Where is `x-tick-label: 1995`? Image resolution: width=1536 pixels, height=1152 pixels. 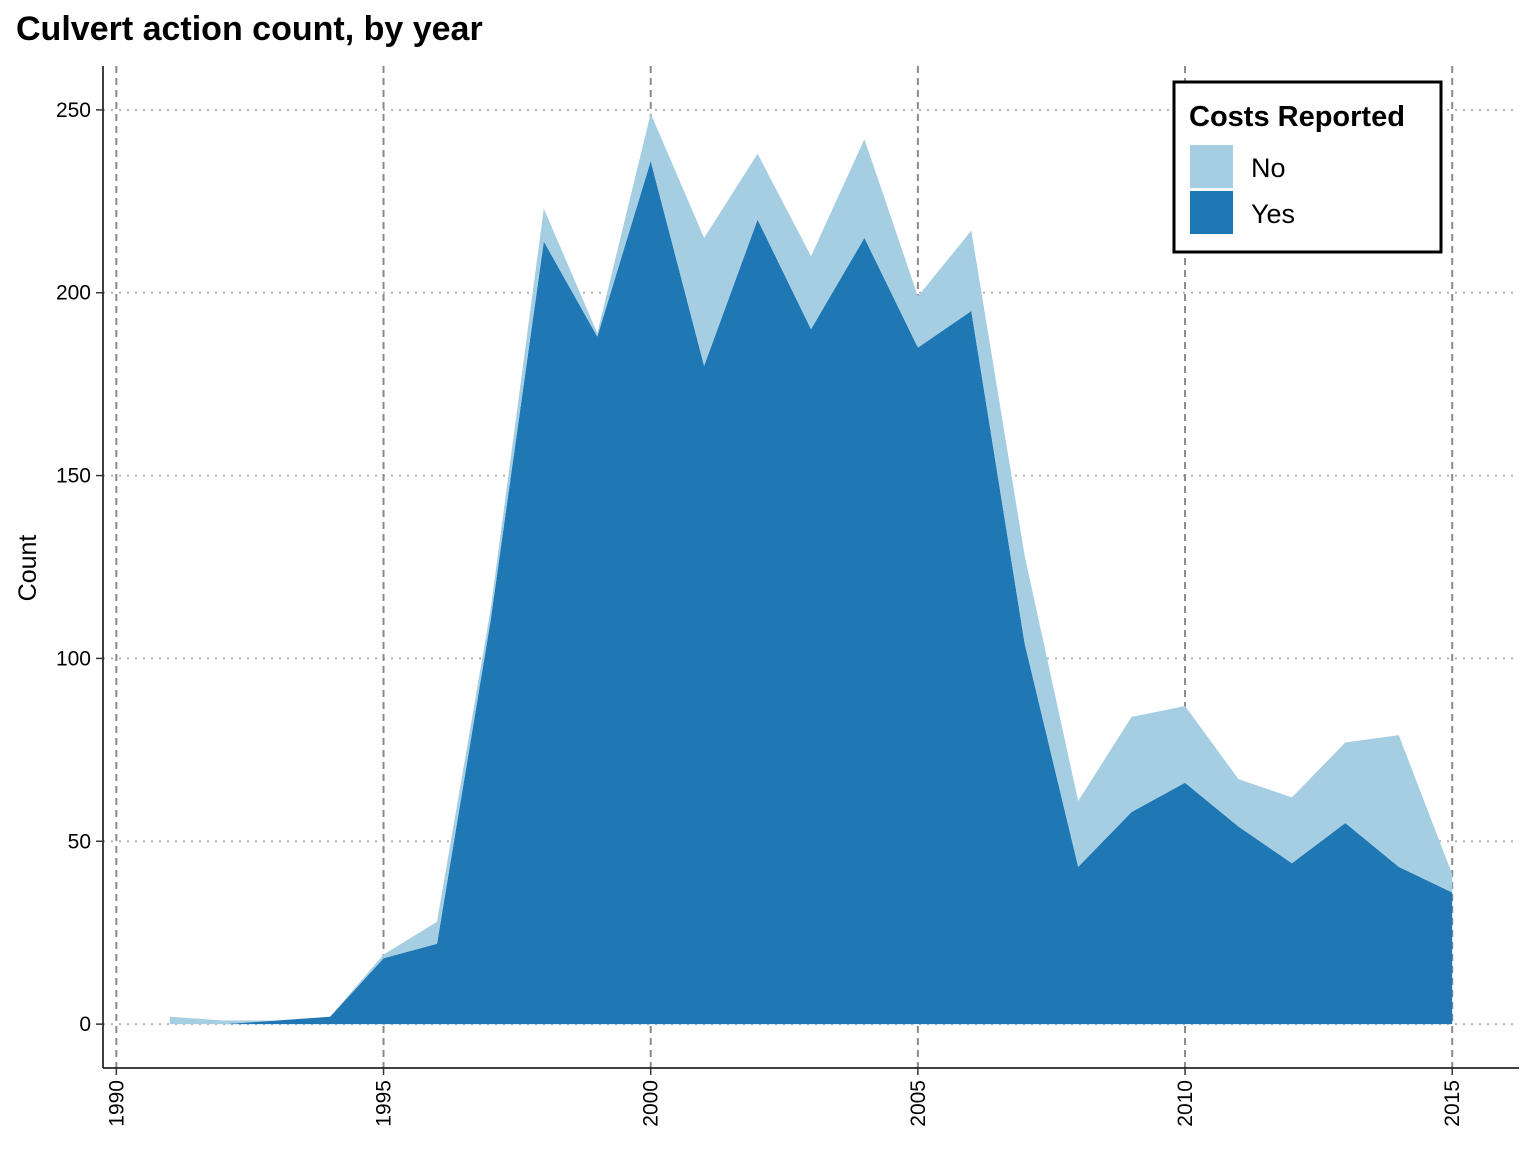
x-tick-label: 1995 is located at coordinates (384, 1103).